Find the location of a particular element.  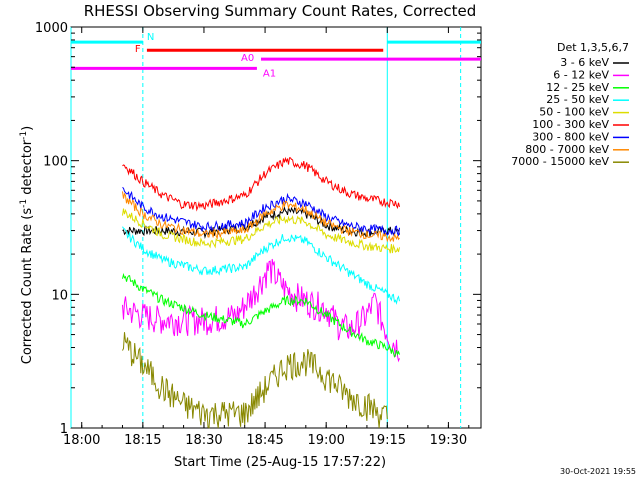

x-tick-label: 18:00 is located at coordinates (81, 440).